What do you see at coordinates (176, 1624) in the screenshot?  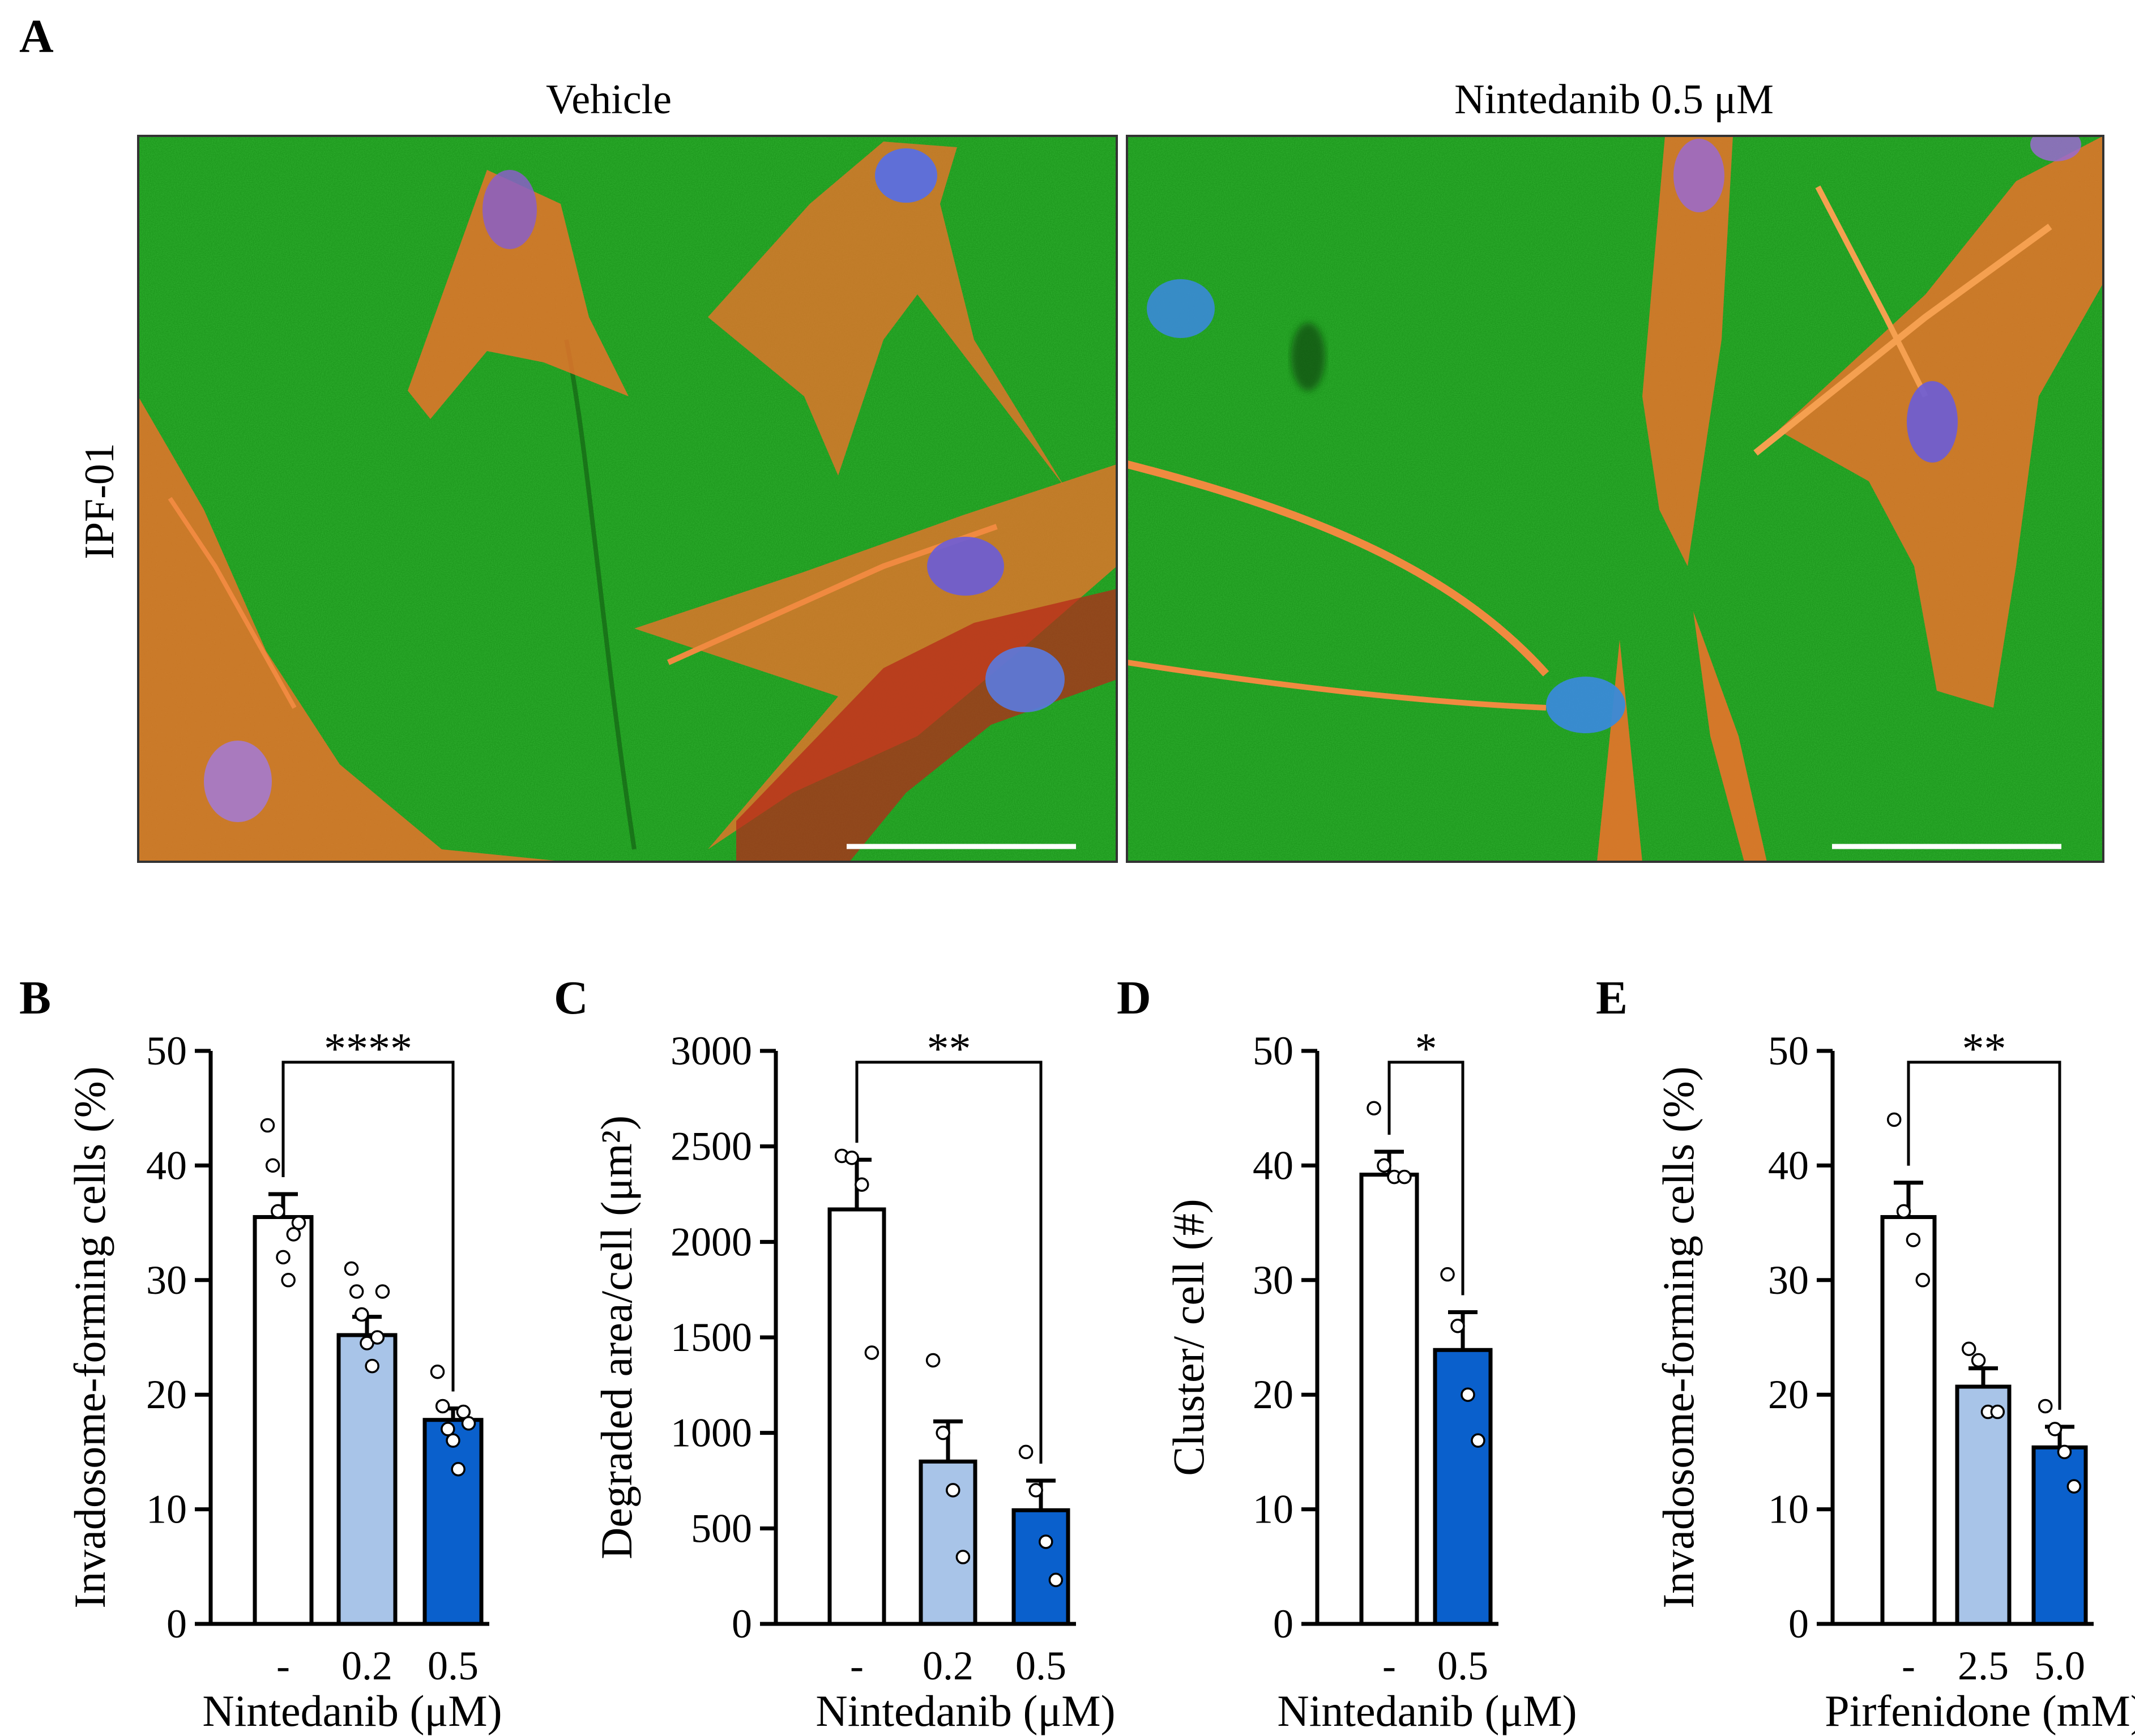 I see `y-tick-label-b: 0` at bounding box center [176, 1624].